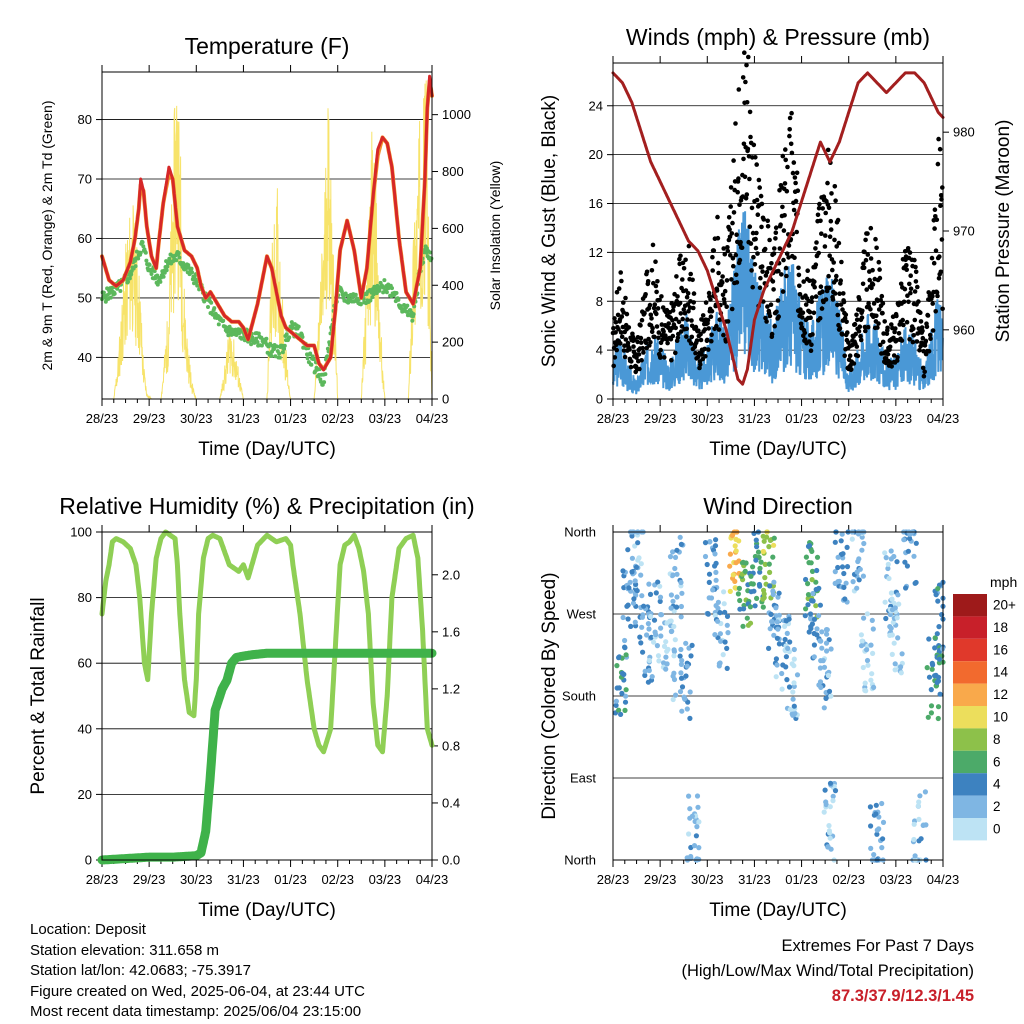 The height and width of the screenshot is (1024, 1024). What do you see at coordinates (896, 418) in the screenshot?
I see `x-tick-label: 03/23` at bounding box center [896, 418].